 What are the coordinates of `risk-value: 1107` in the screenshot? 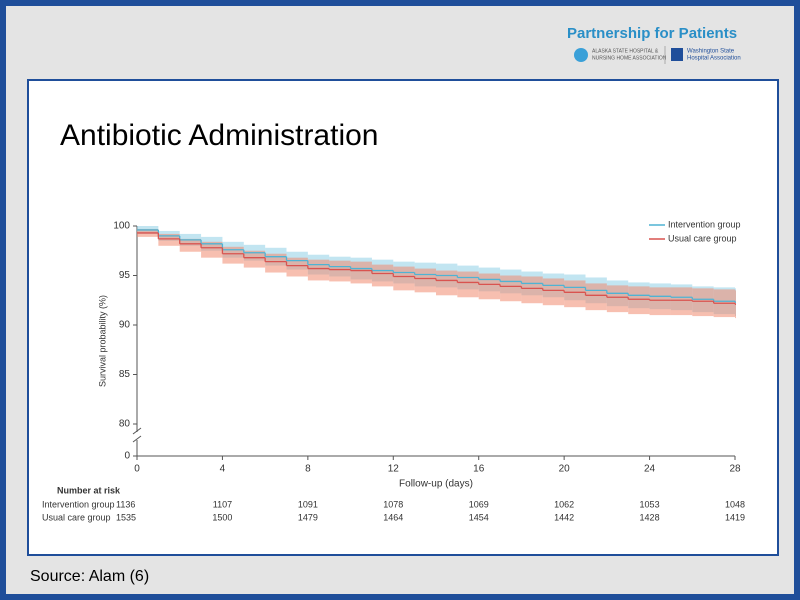 It's located at (222, 504).